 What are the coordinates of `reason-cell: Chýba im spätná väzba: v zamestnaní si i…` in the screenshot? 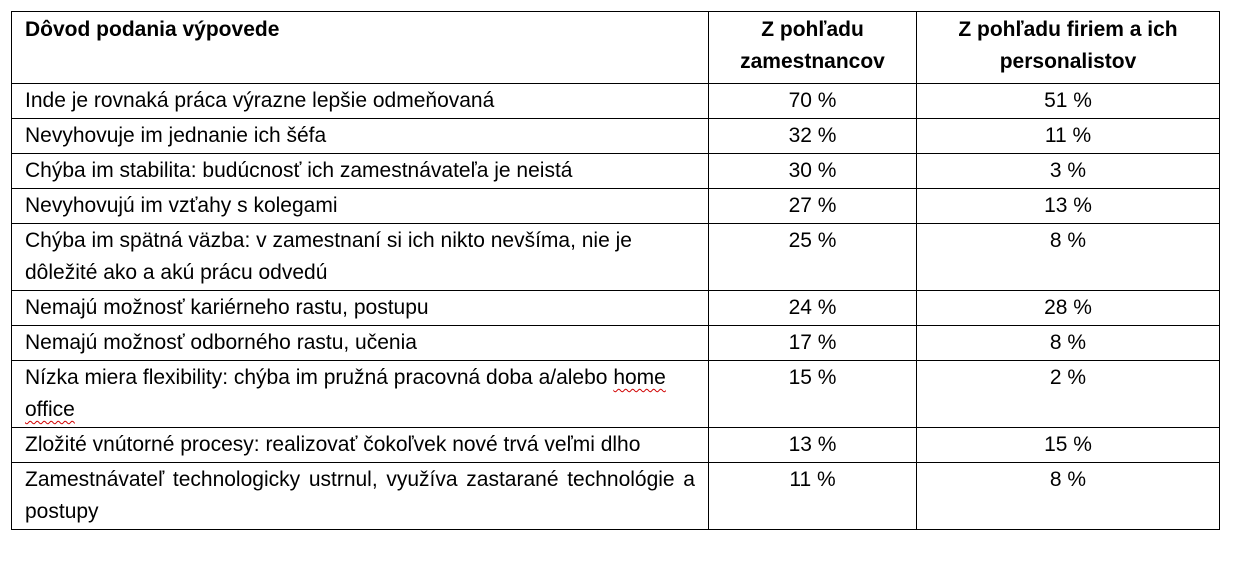 It's located at (360, 257).